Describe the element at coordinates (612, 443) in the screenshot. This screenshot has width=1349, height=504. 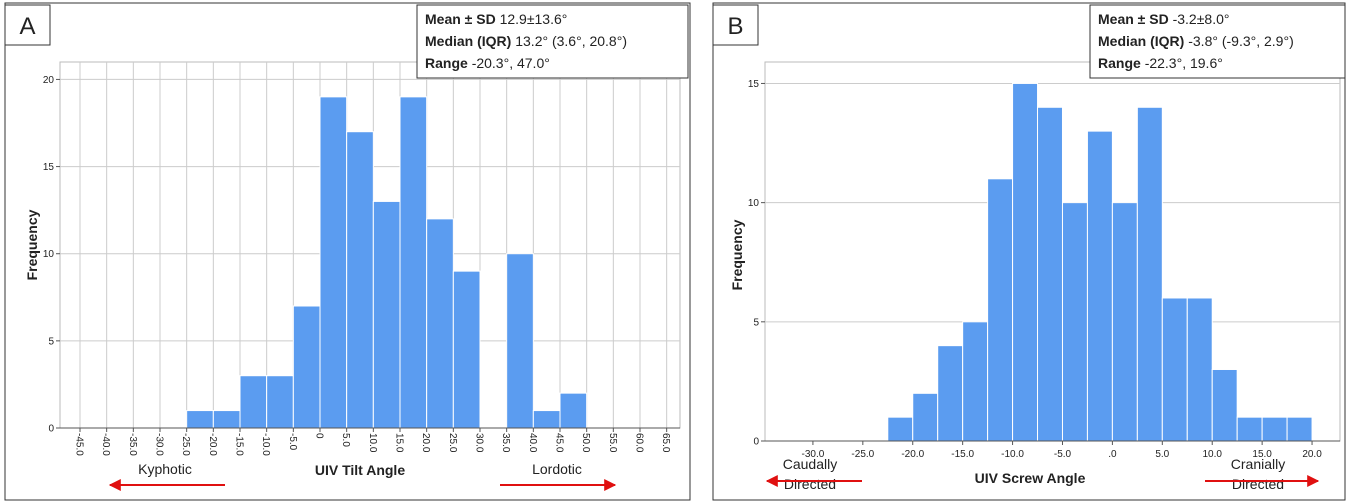
I see `x-tick-label: 55.0` at that location.